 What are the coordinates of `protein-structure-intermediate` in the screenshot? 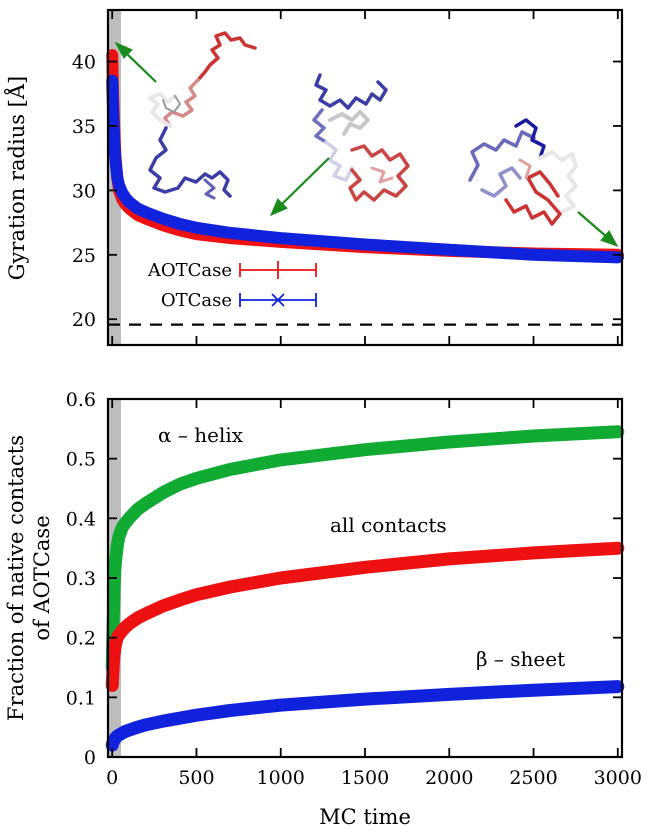 It's located at (361, 137).